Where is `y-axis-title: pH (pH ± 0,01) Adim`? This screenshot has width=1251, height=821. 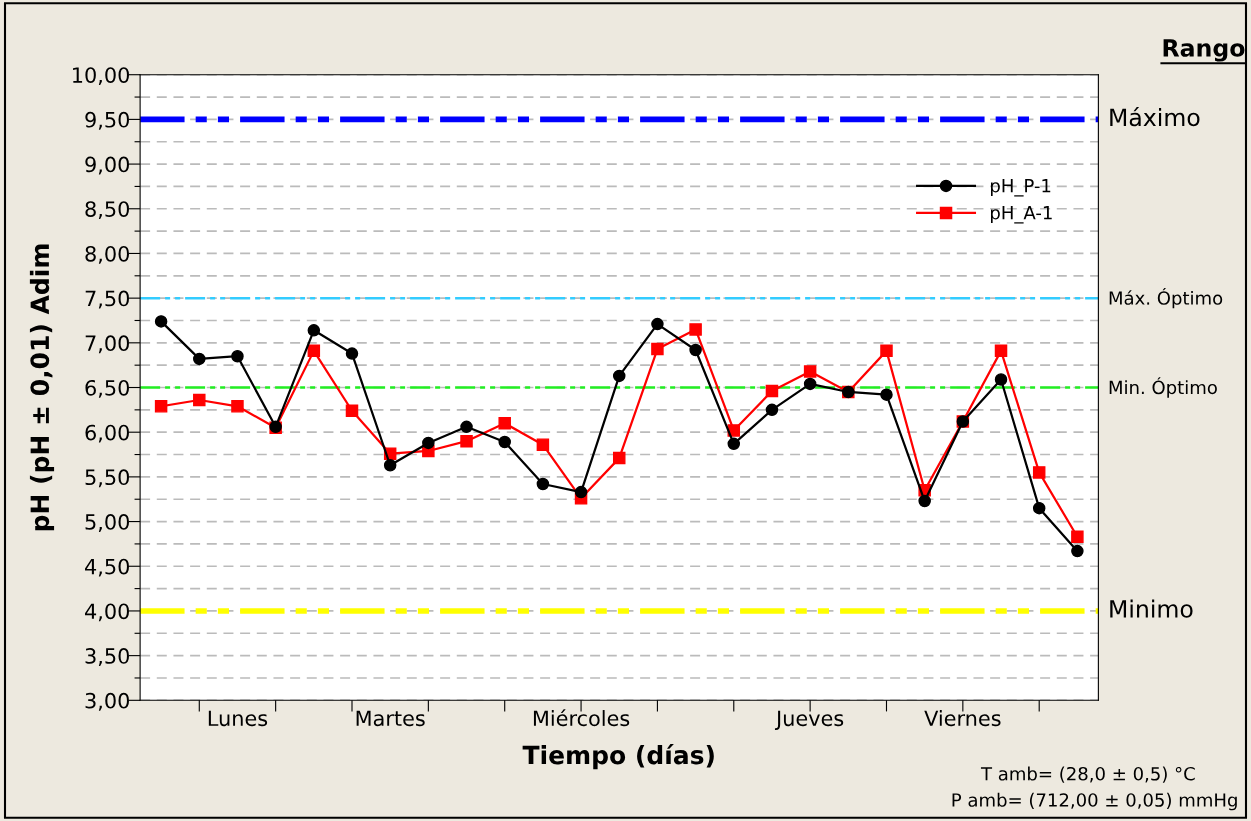
y-axis-title: pH (pH ± 0,01) Adim is located at coordinates (42, 387).